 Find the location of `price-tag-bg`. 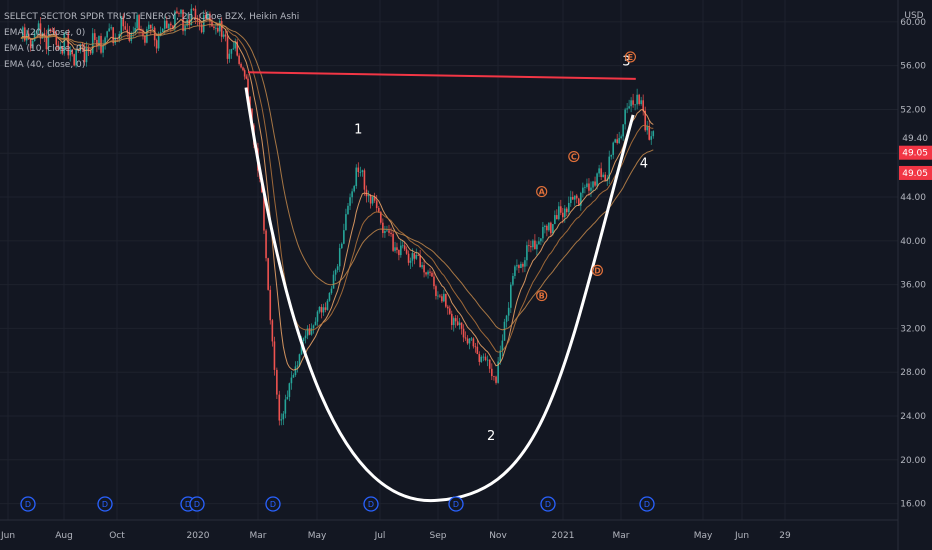

price-tag-bg is located at coordinates (915, 137).